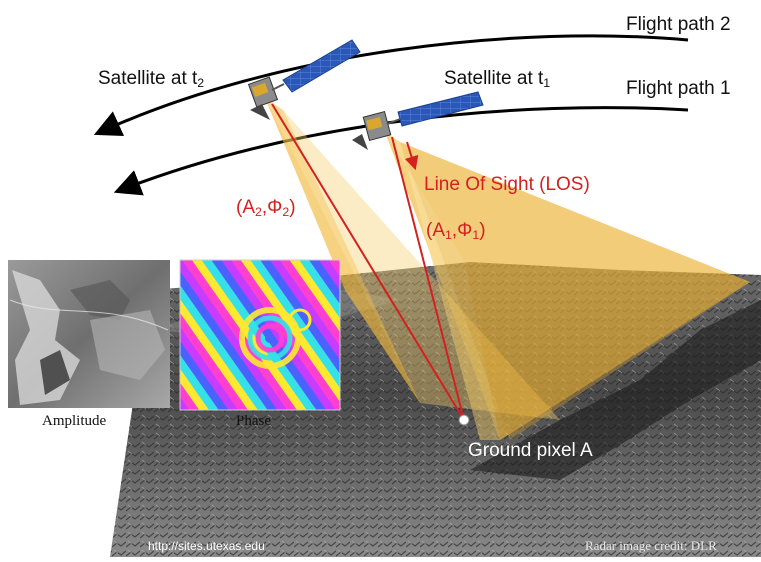 This screenshot has width=761, height=562. What do you see at coordinates (304, 79) in the screenshot?
I see `satellite-t2-icon` at bounding box center [304, 79].